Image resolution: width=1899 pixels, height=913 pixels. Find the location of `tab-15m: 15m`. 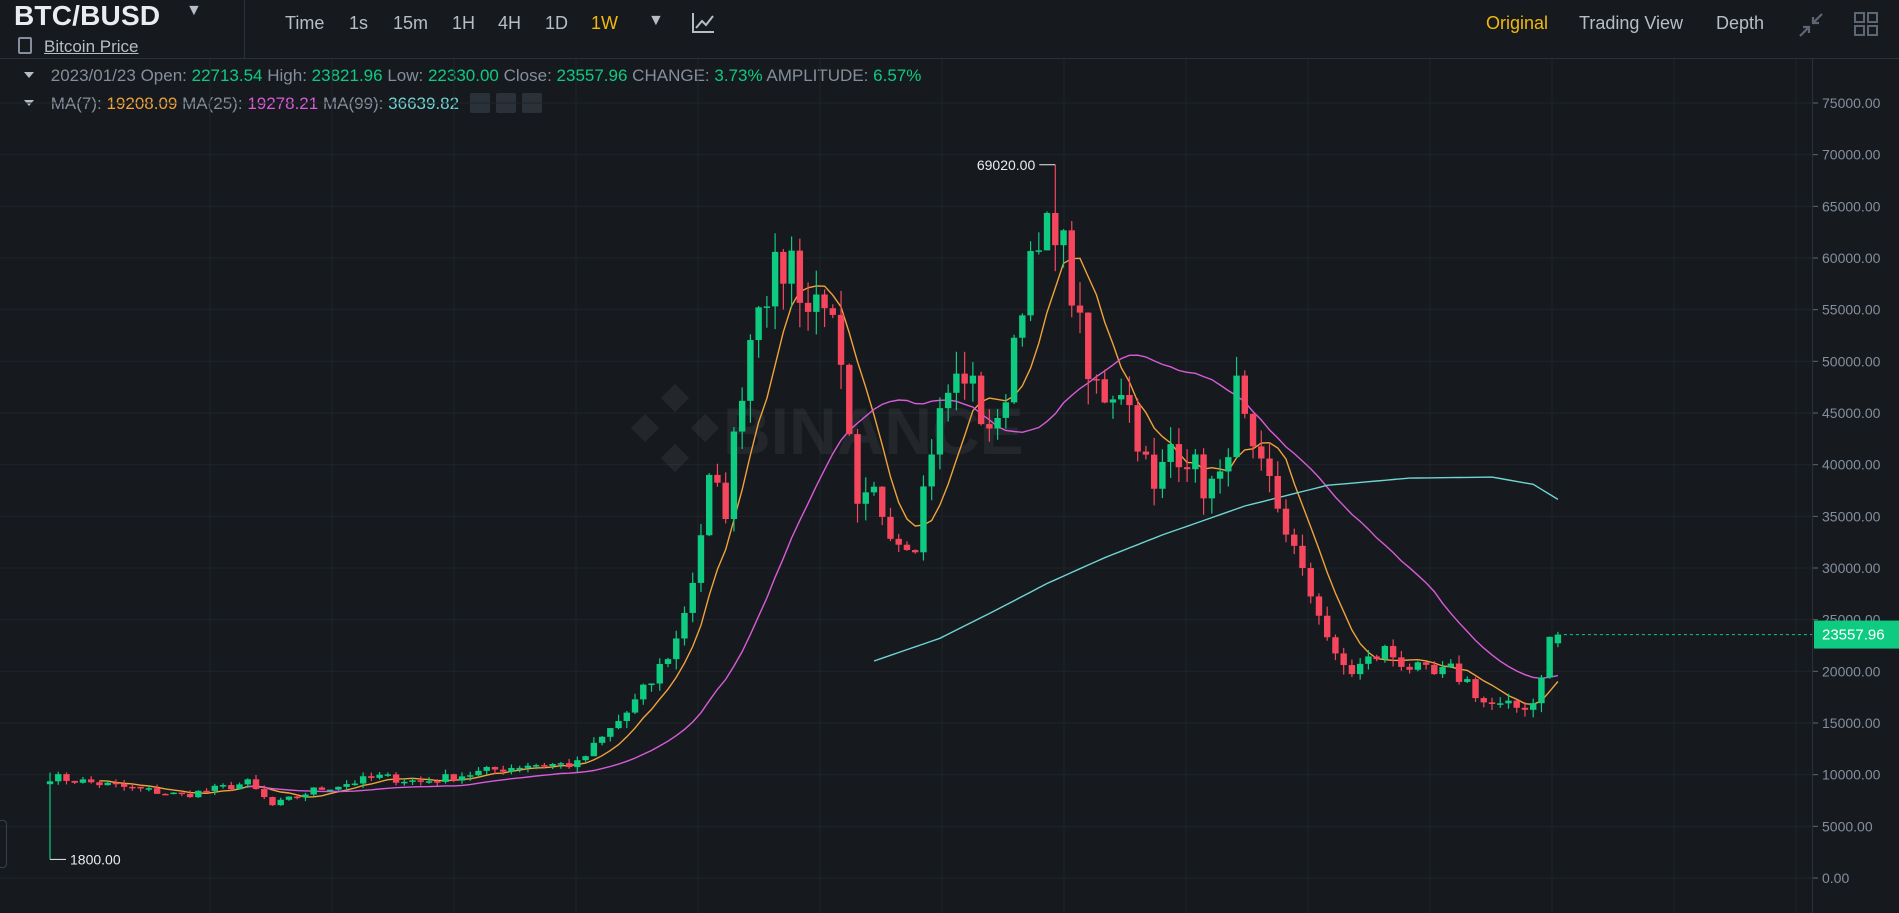

tab-15m: 15m is located at coordinates (411, 23).